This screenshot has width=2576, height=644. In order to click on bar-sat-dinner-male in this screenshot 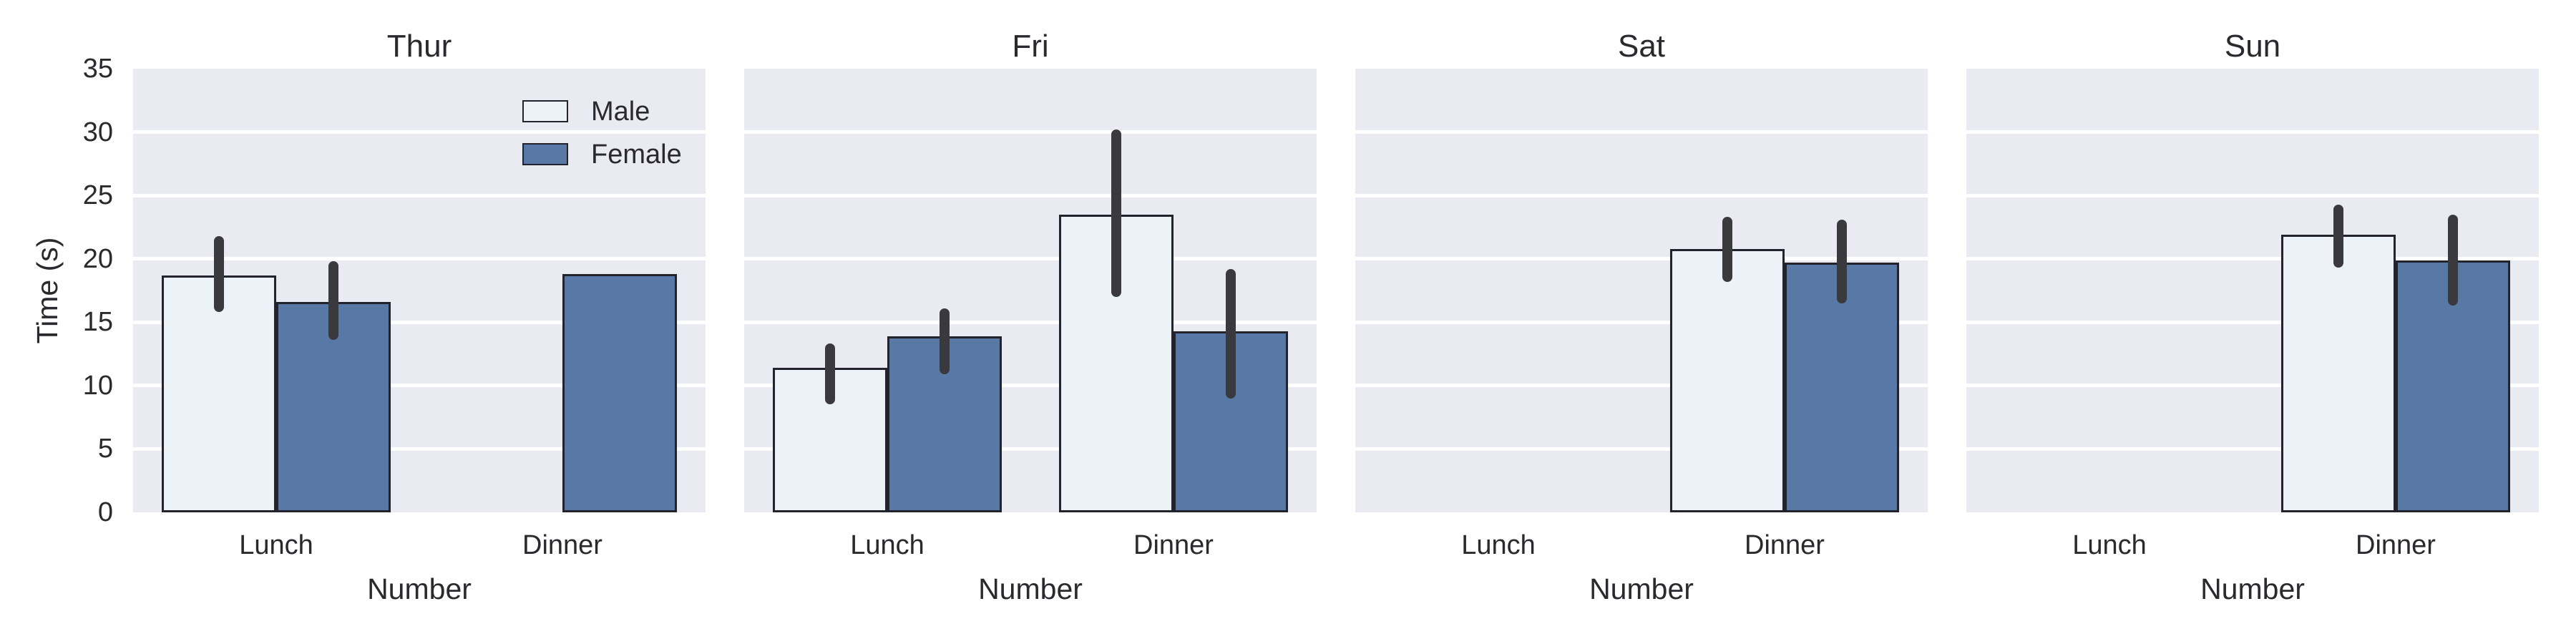, I will do `click(1727, 380)`.